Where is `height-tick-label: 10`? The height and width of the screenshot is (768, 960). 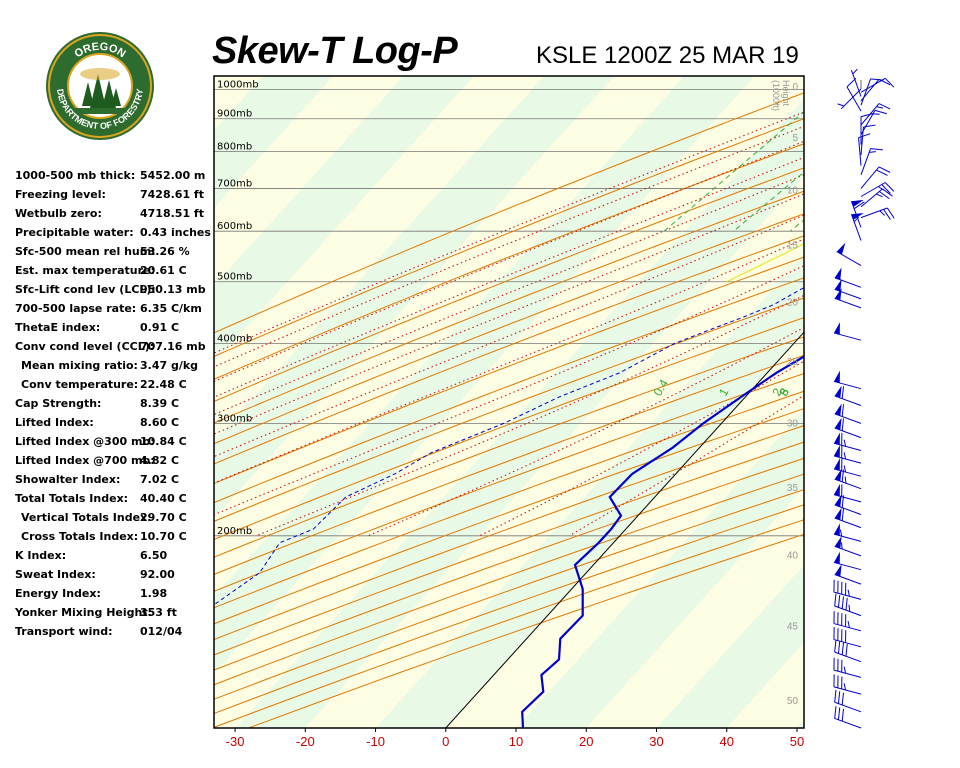
height-tick-label: 10 is located at coordinates (793, 191).